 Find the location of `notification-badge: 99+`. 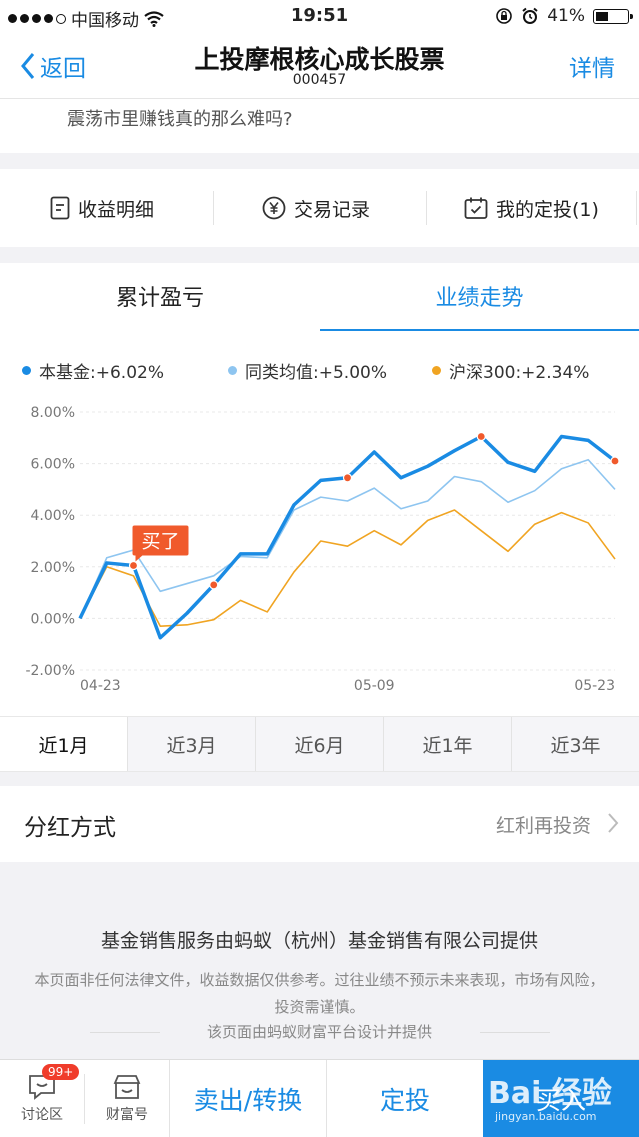

notification-badge: 99+ is located at coordinates (61, 1072).